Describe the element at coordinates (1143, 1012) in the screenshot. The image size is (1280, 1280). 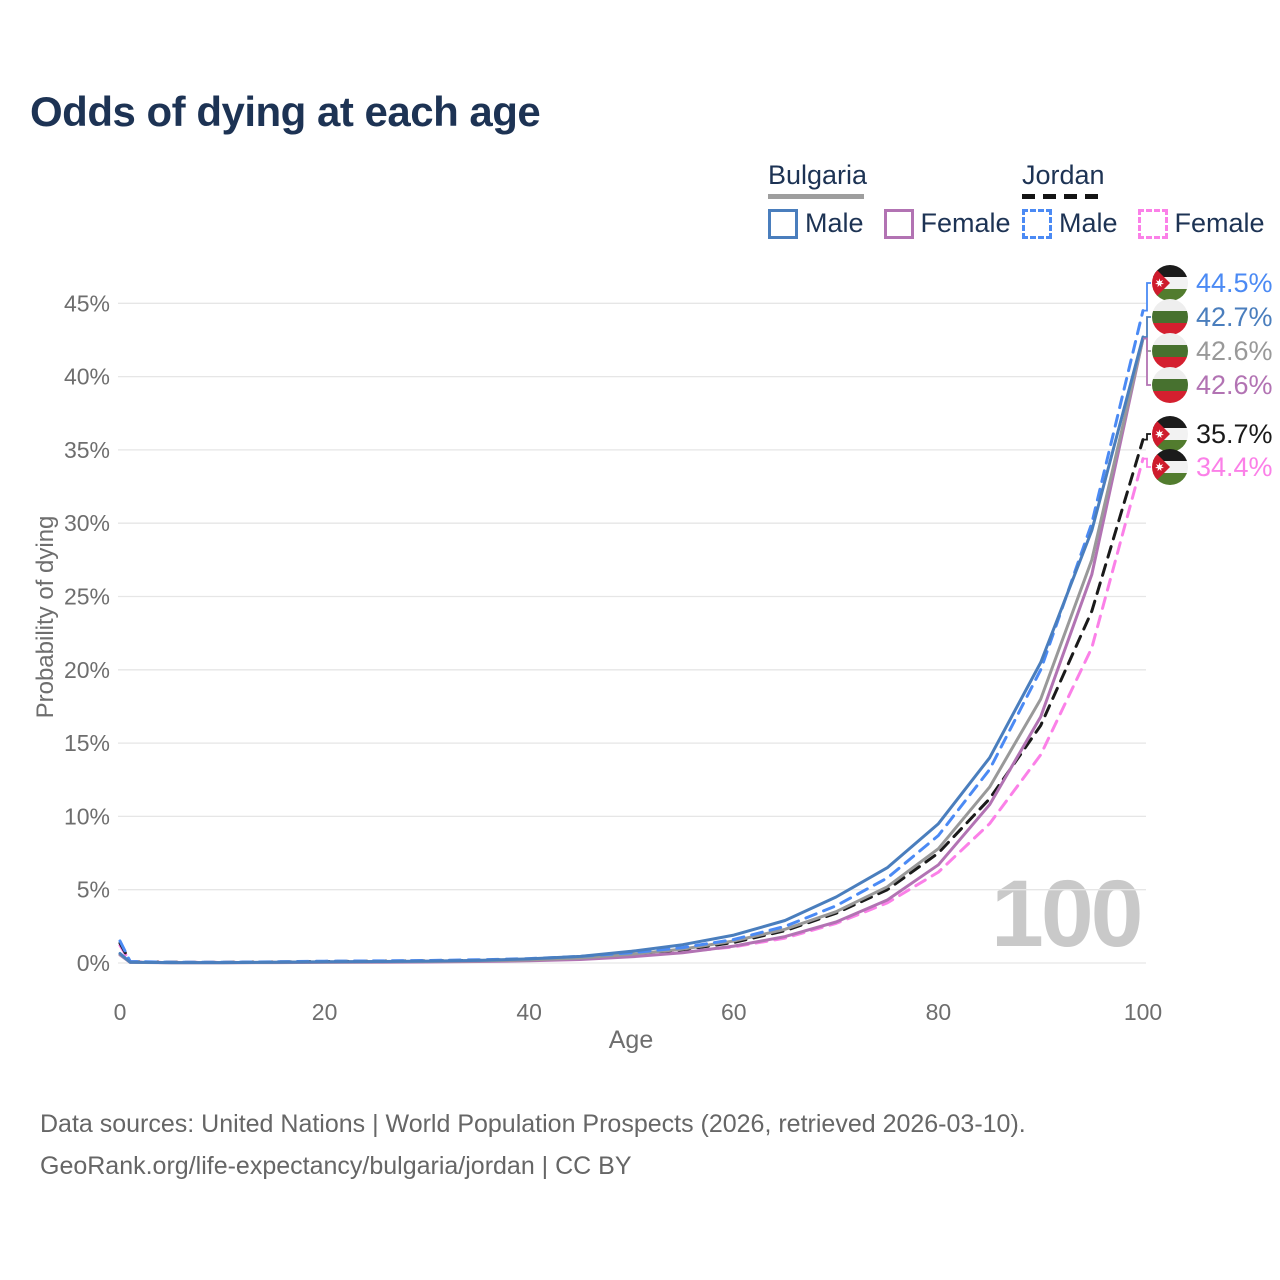
I see `x-tick-label: 100` at that location.